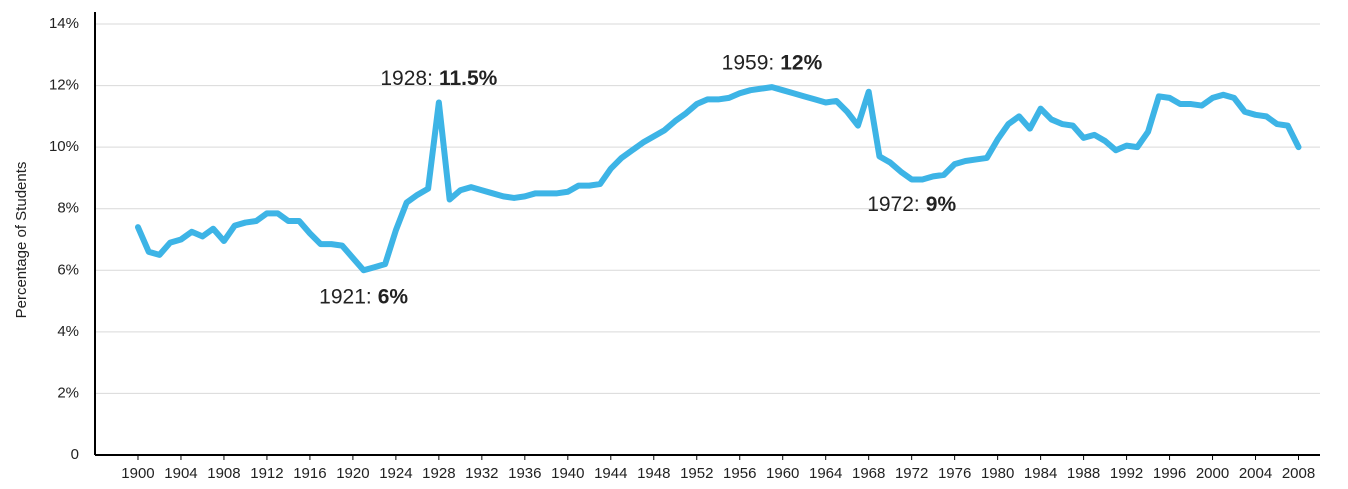  What do you see at coordinates (345, 296) in the screenshot?
I see `annotation-label: 1921:` at bounding box center [345, 296].